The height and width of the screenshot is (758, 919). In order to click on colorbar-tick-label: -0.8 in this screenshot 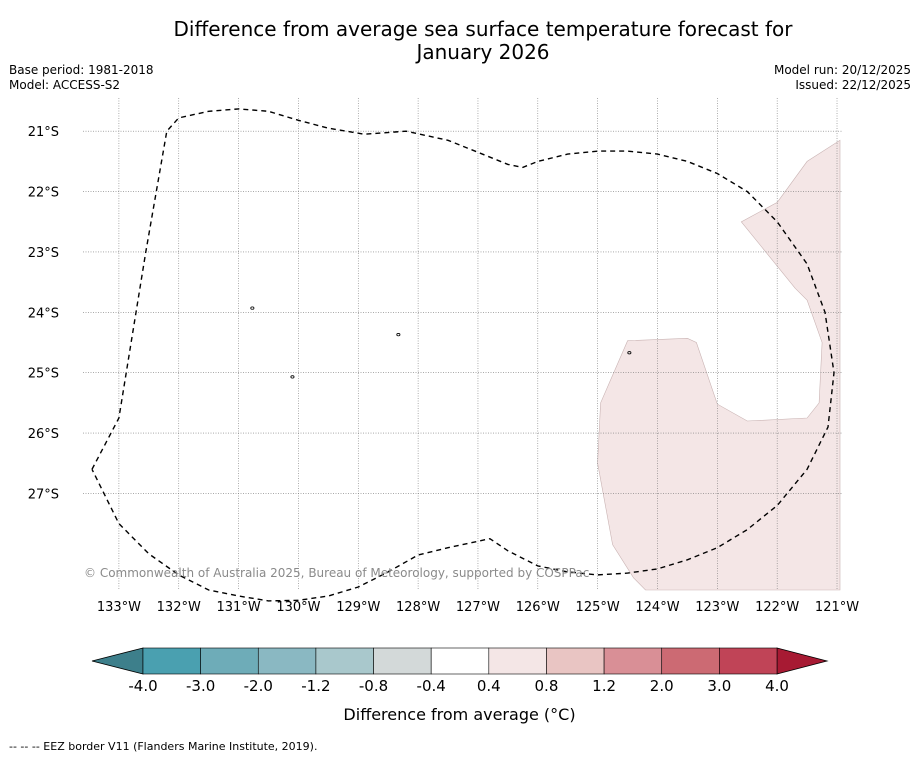, I will do `click(373, 686)`.